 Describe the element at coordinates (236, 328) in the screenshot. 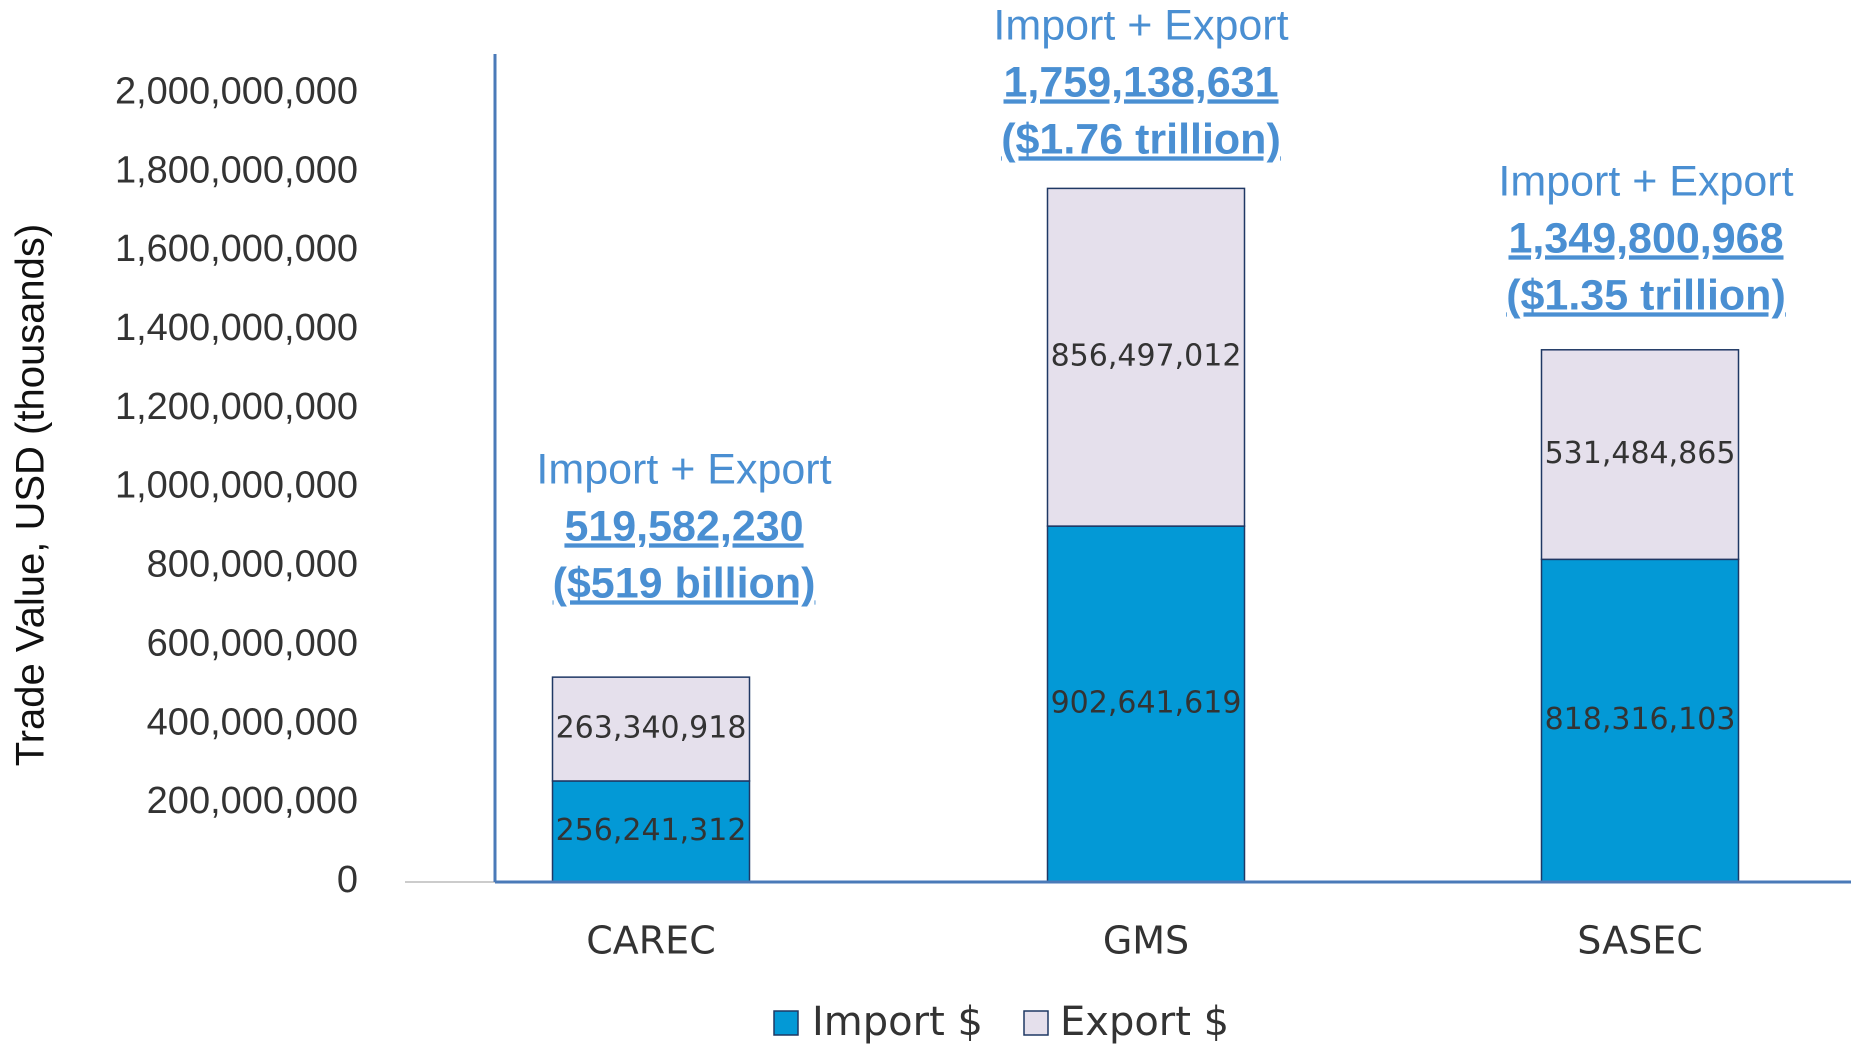

I see `y-tick-label: 1,400,000,000` at that location.